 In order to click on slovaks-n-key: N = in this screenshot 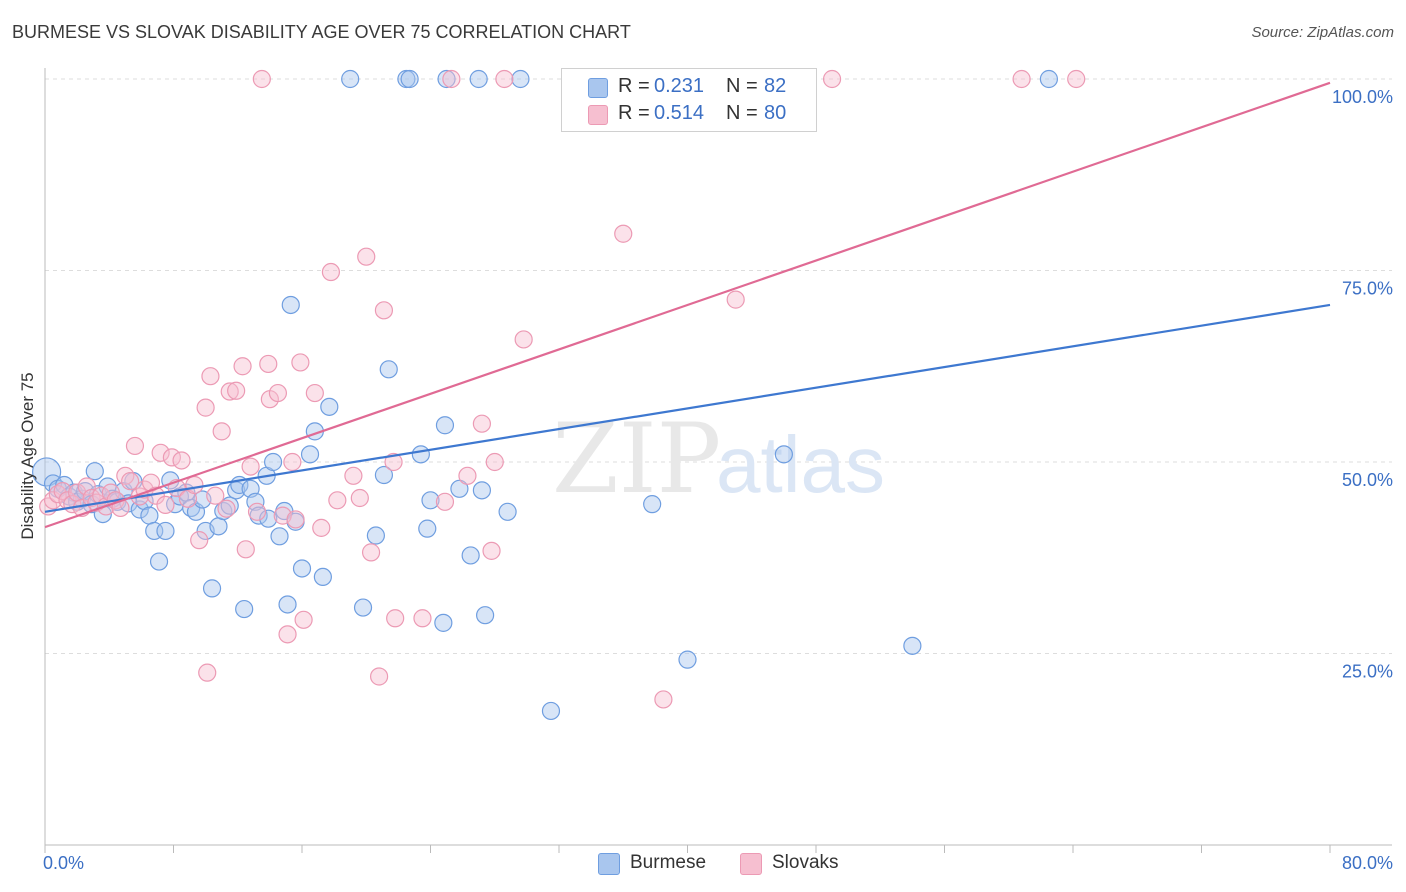, I will do `click(742, 113)`.